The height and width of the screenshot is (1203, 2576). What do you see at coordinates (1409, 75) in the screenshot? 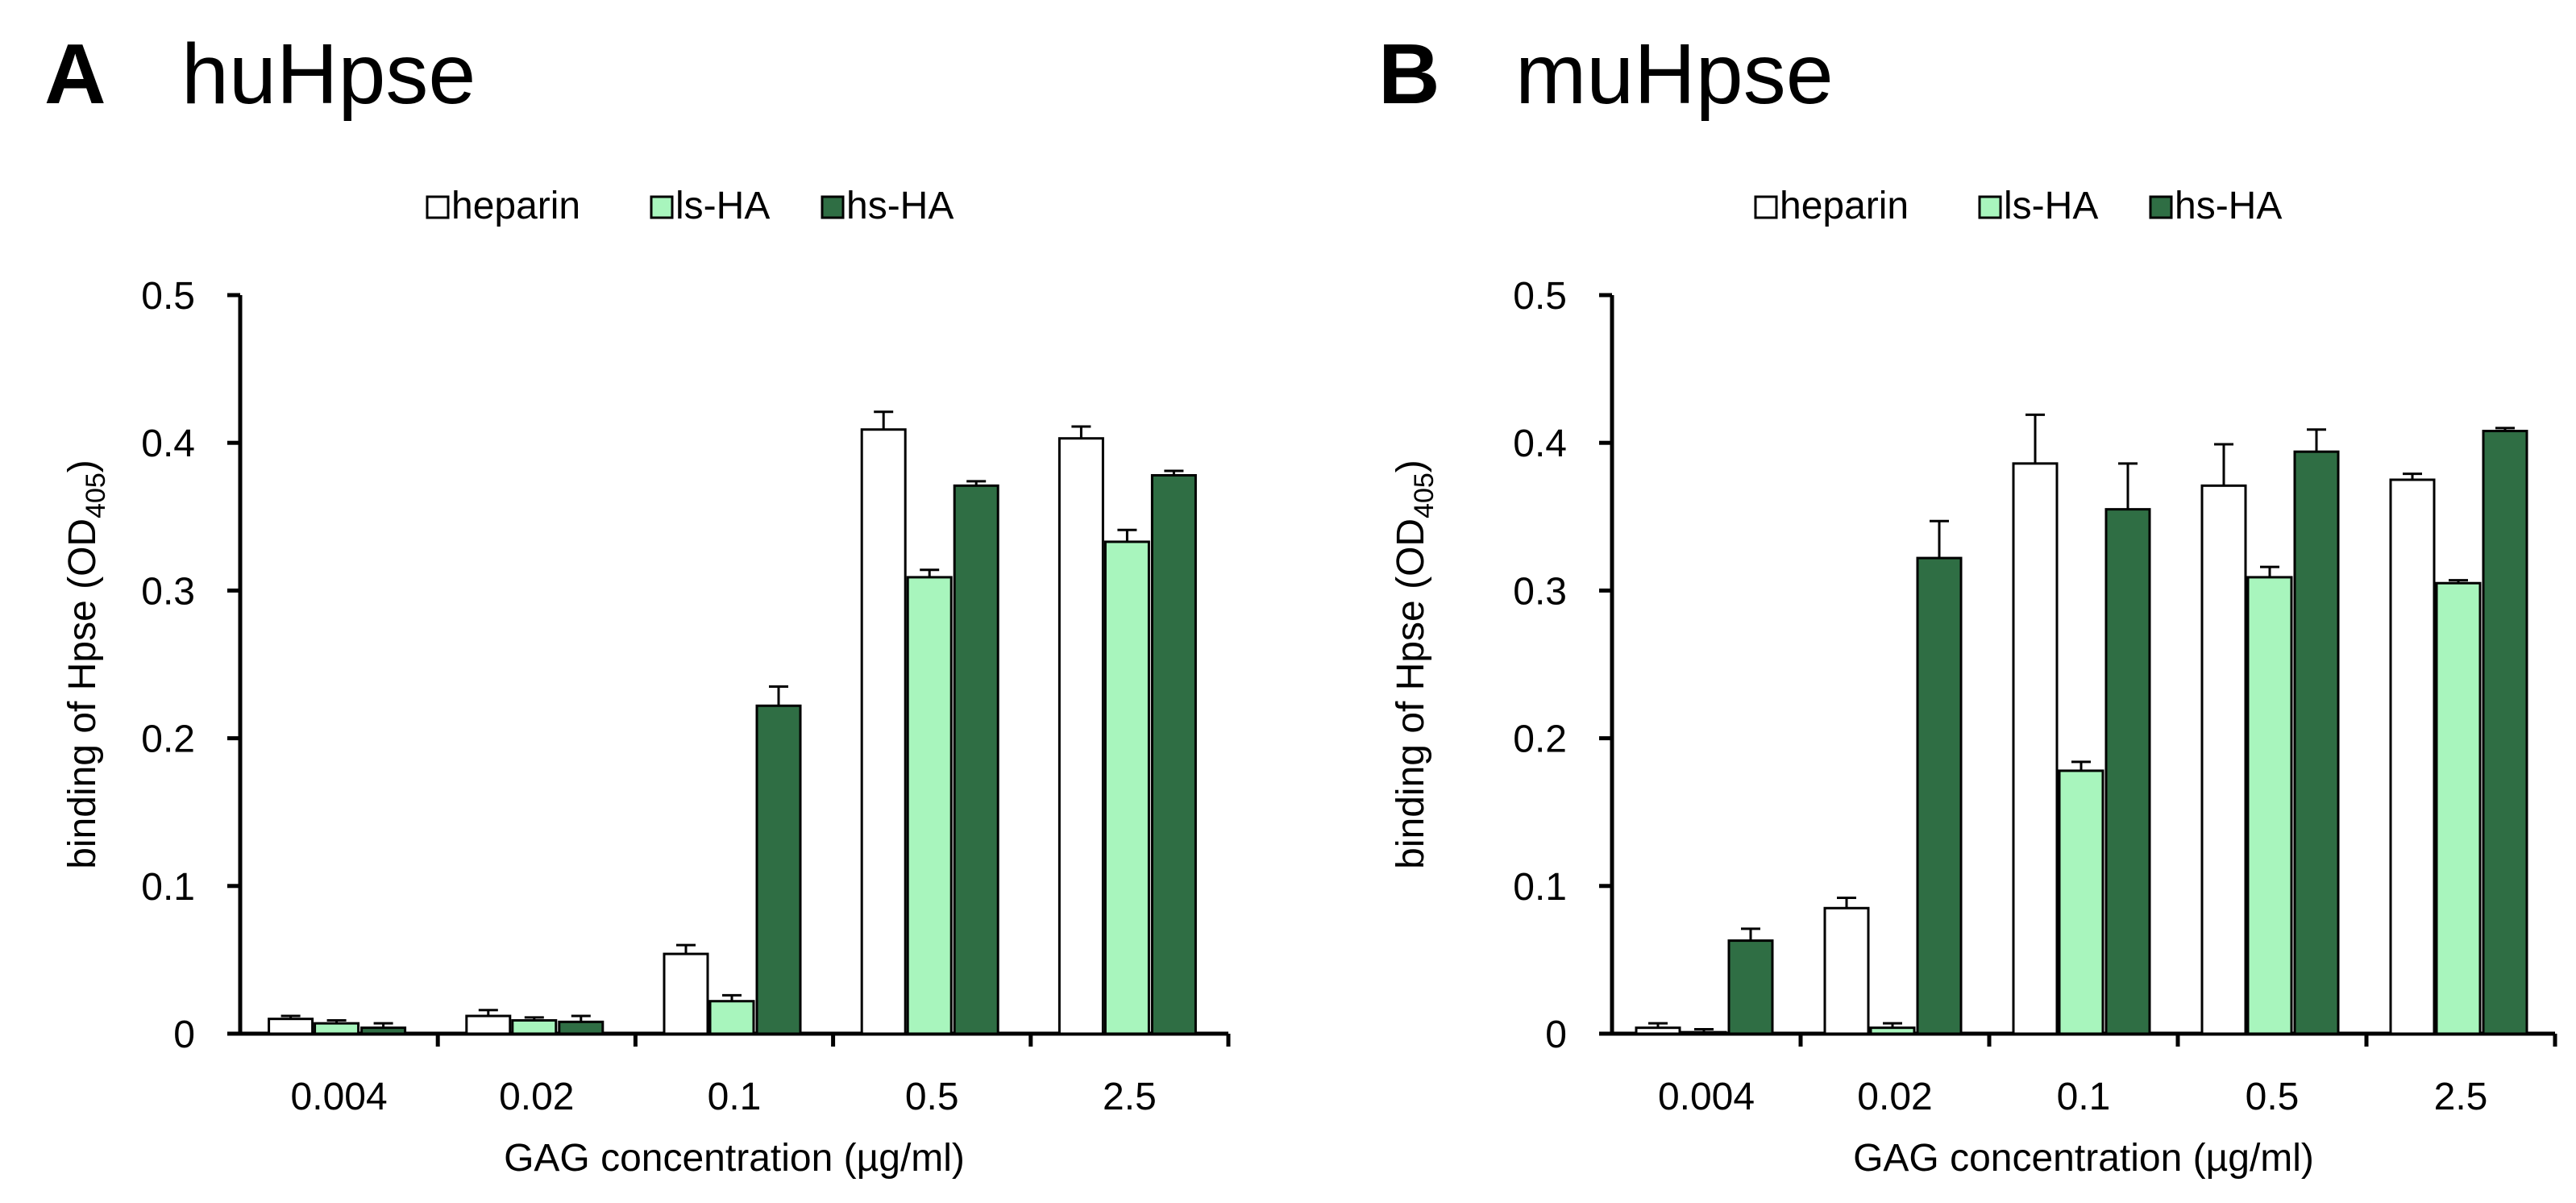
I see `panel-letter: B` at bounding box center [1409, 75].